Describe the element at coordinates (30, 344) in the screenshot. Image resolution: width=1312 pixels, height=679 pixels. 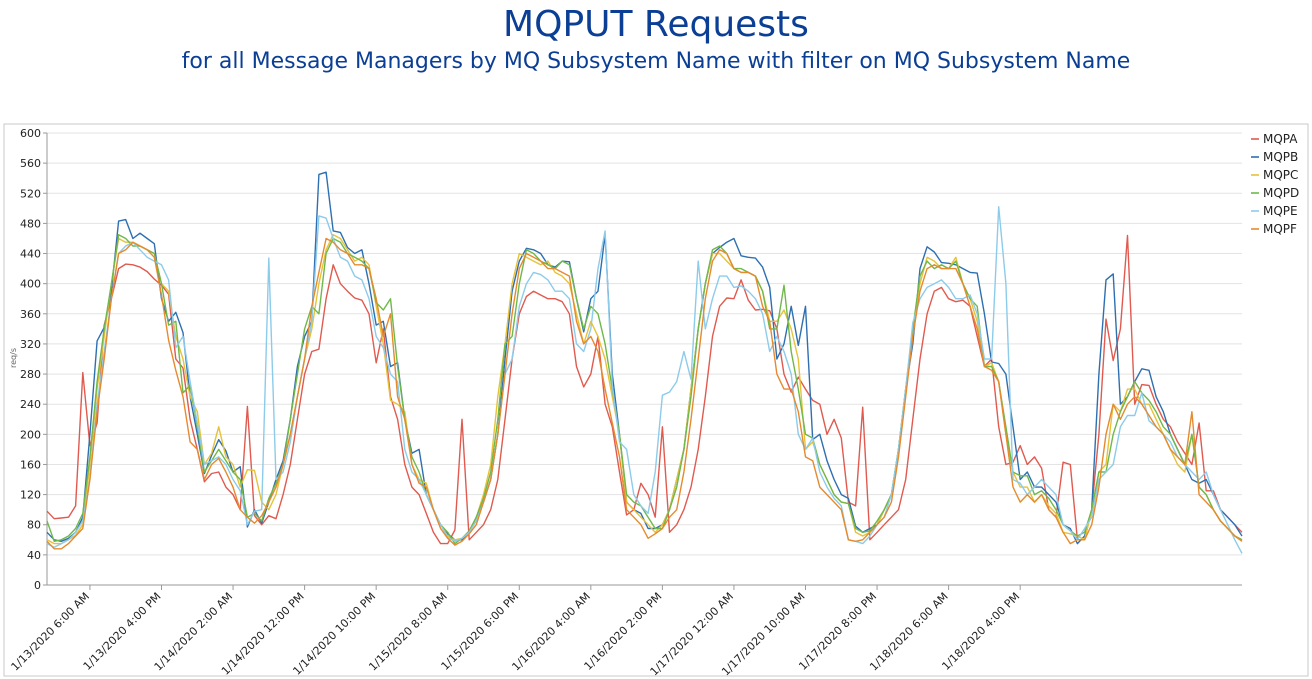
I see `y-tick-label: 320` at that location.